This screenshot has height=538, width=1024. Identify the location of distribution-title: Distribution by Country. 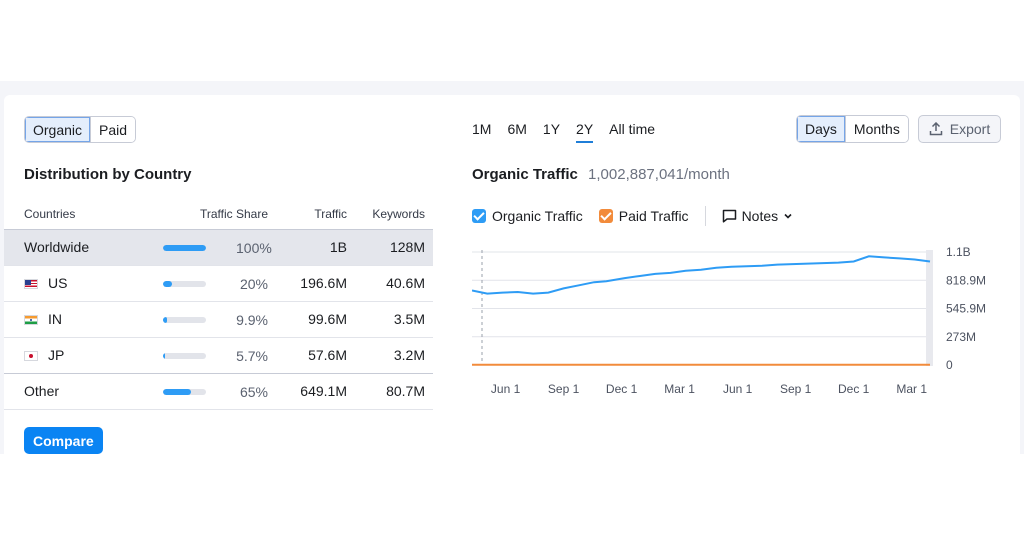
(108, 174).